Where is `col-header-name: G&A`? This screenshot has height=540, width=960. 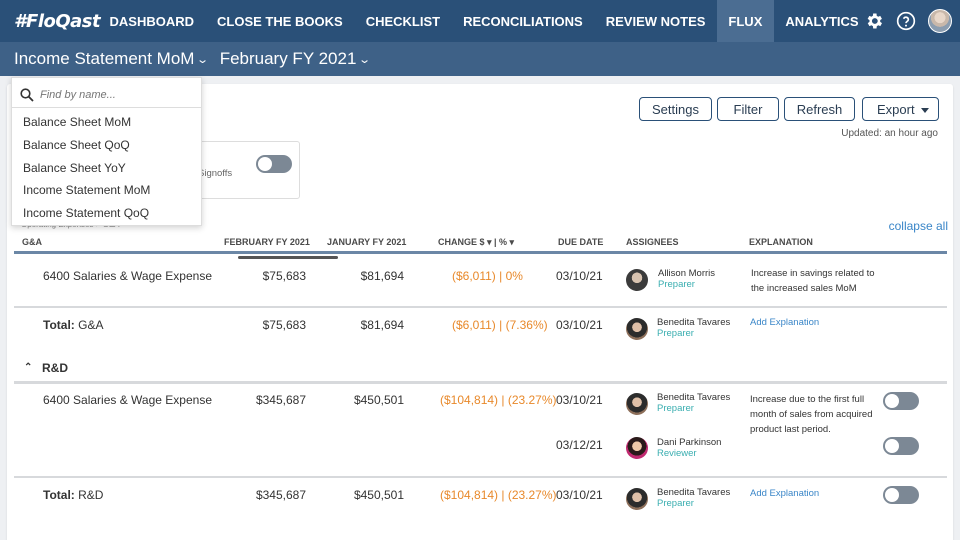 col-header-name: G&A is located at coordinates (32, 242).